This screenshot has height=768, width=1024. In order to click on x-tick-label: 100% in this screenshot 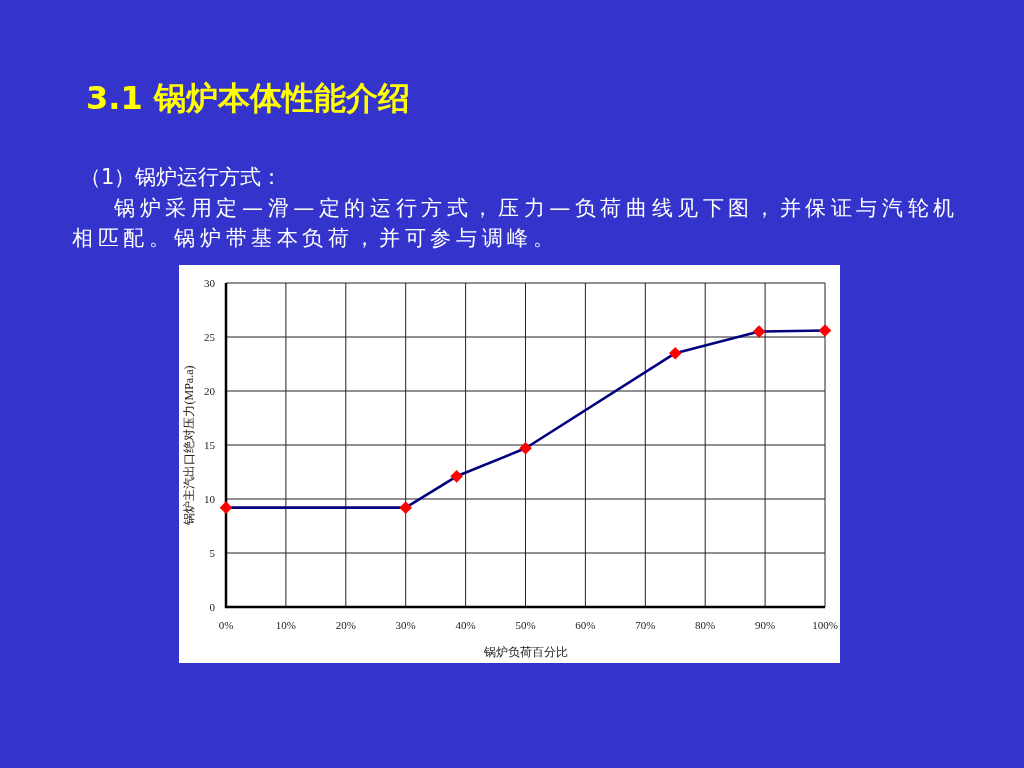, I will do `click(825, 625)`.